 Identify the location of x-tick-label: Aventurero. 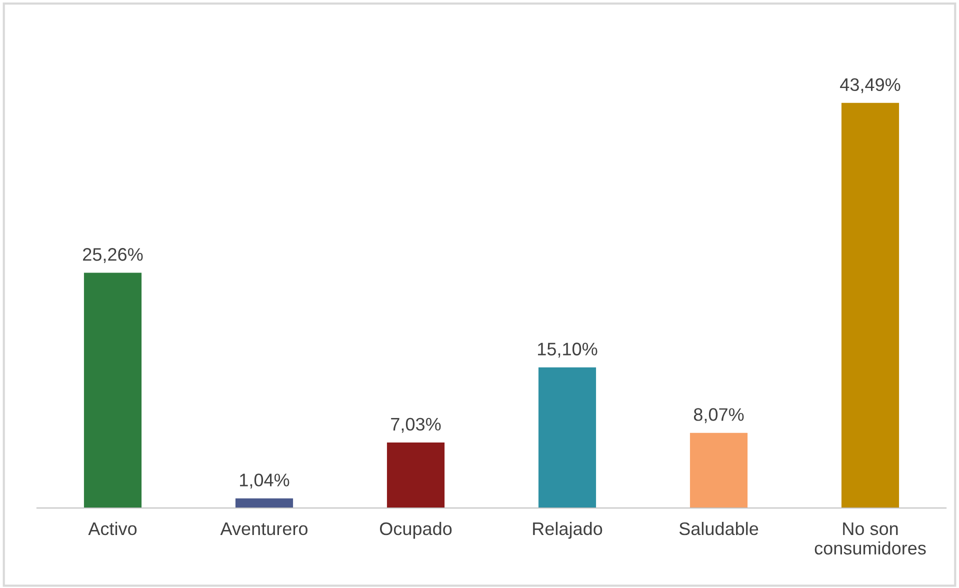
(264, 529).